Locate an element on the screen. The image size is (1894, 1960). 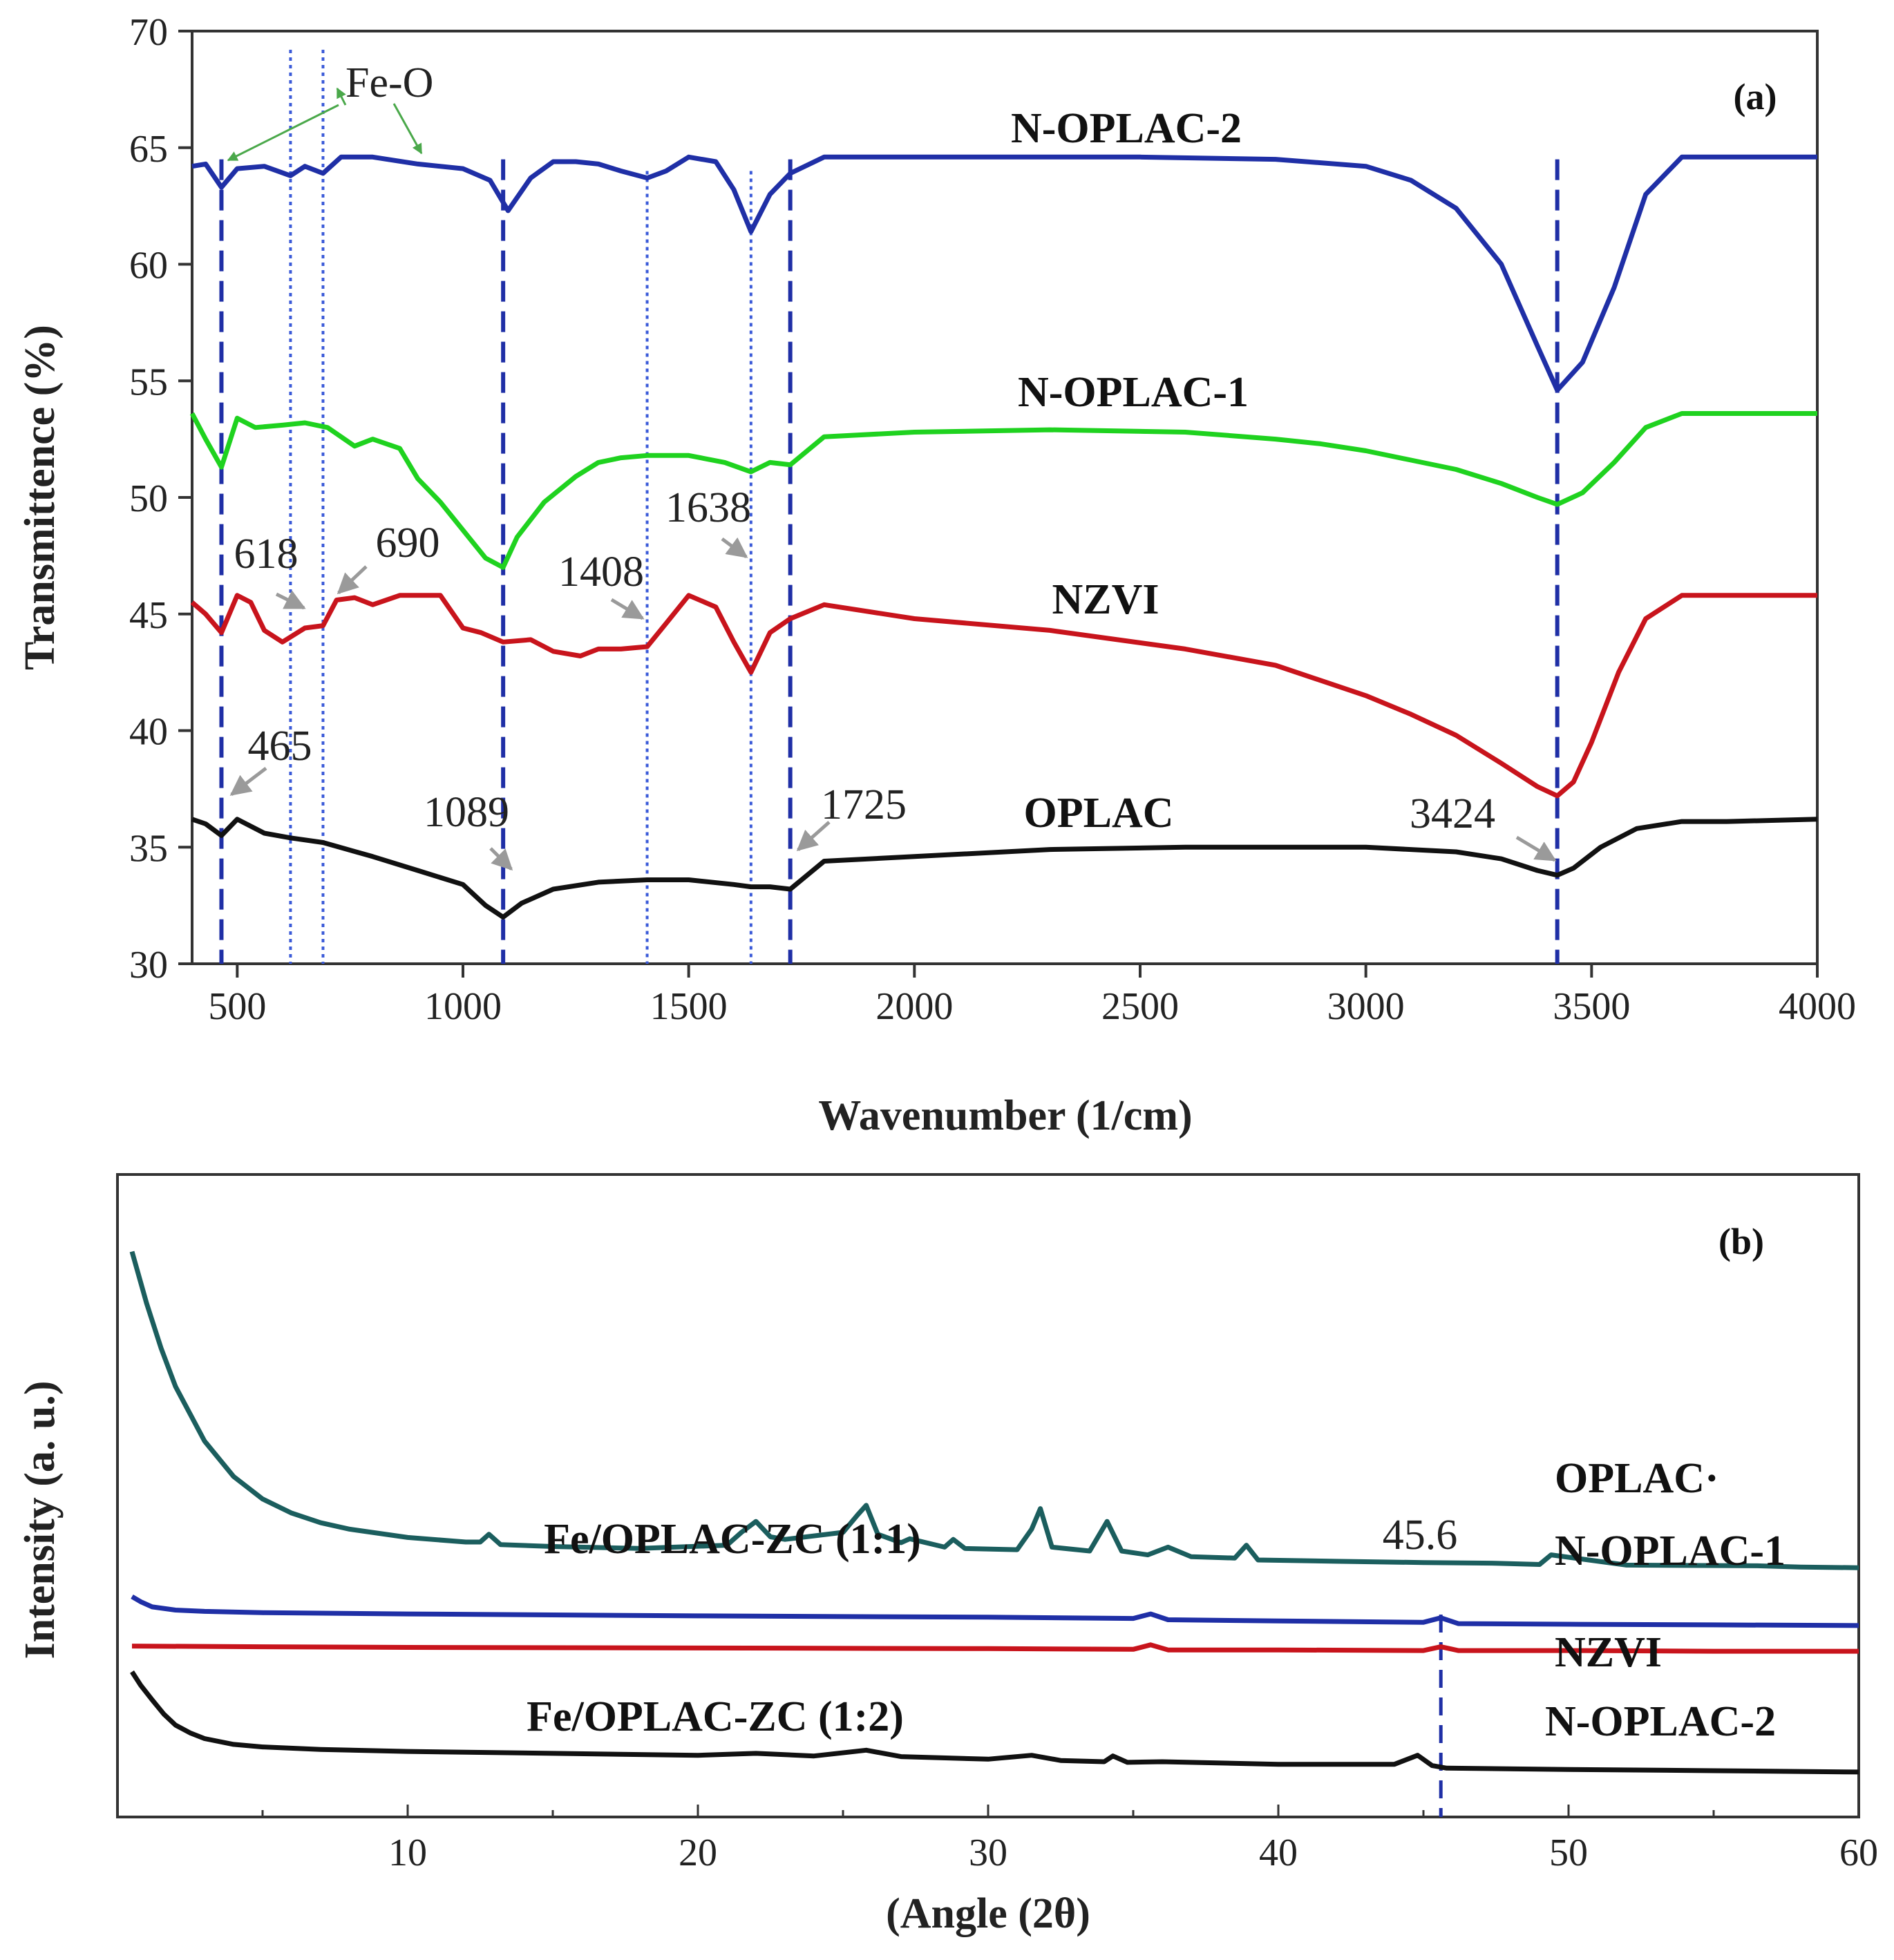
x-tick-label-3000: 3000 is located at coordinates (1366, 1006).